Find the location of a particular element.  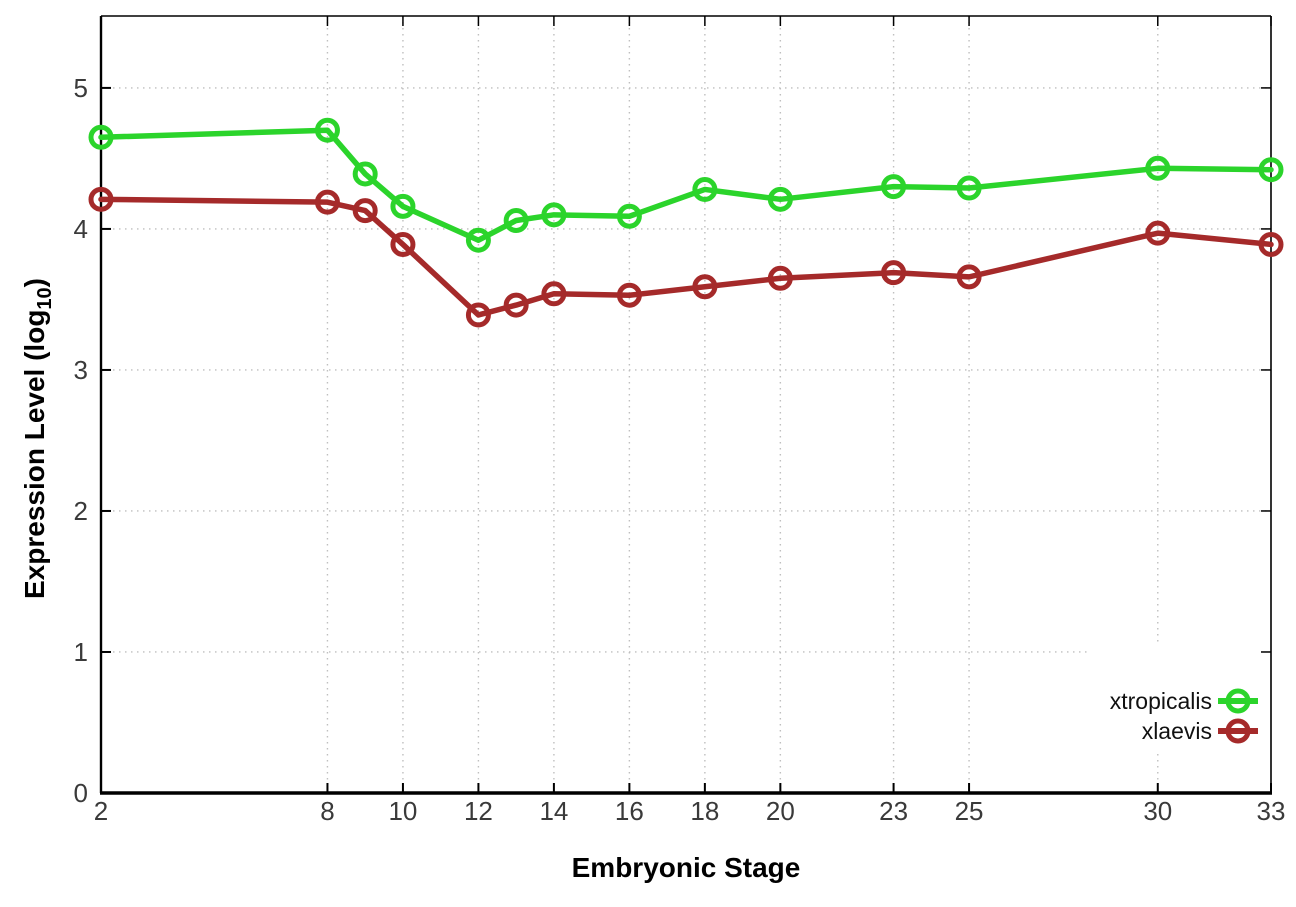

x-tick-label: 12 is located at coordinates (478, 811).